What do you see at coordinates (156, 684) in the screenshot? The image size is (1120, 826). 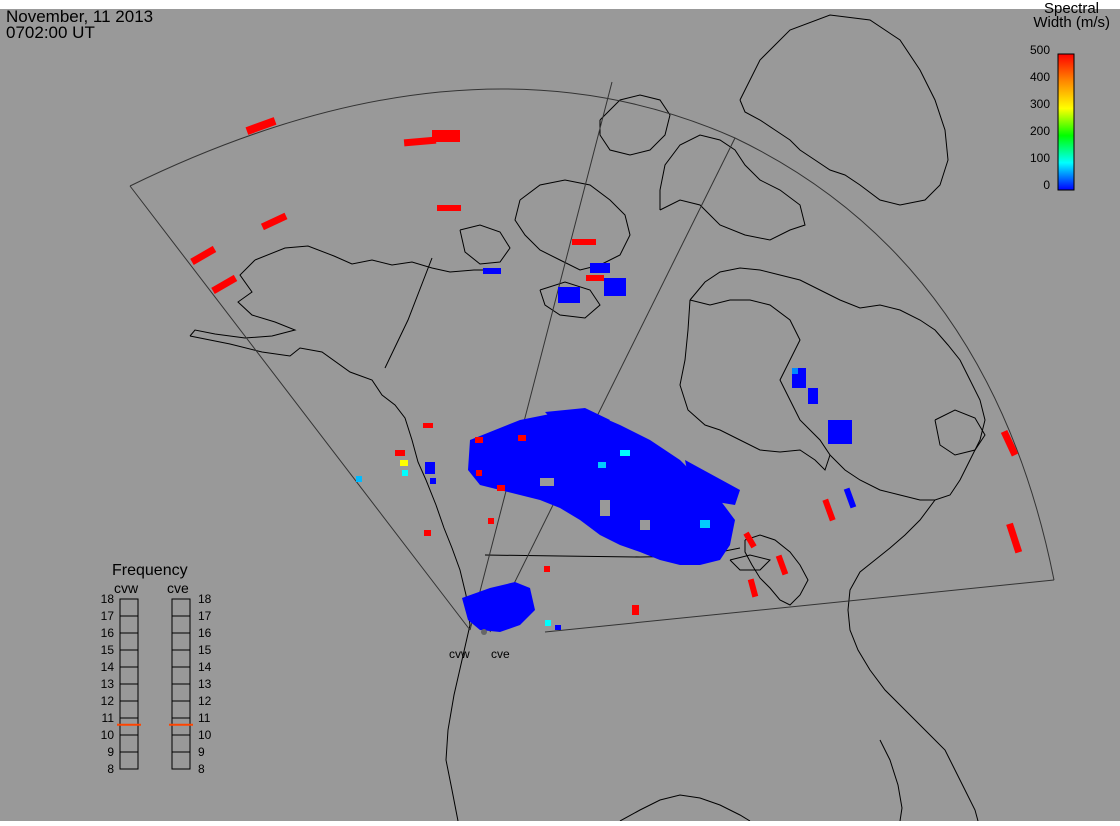 I see `frequency-scales: 18 17 16 15 14 13 12 11 10 9 8 18 17 16 15 14 13 12 11 10 9 8` at bounding box center [156, 684].